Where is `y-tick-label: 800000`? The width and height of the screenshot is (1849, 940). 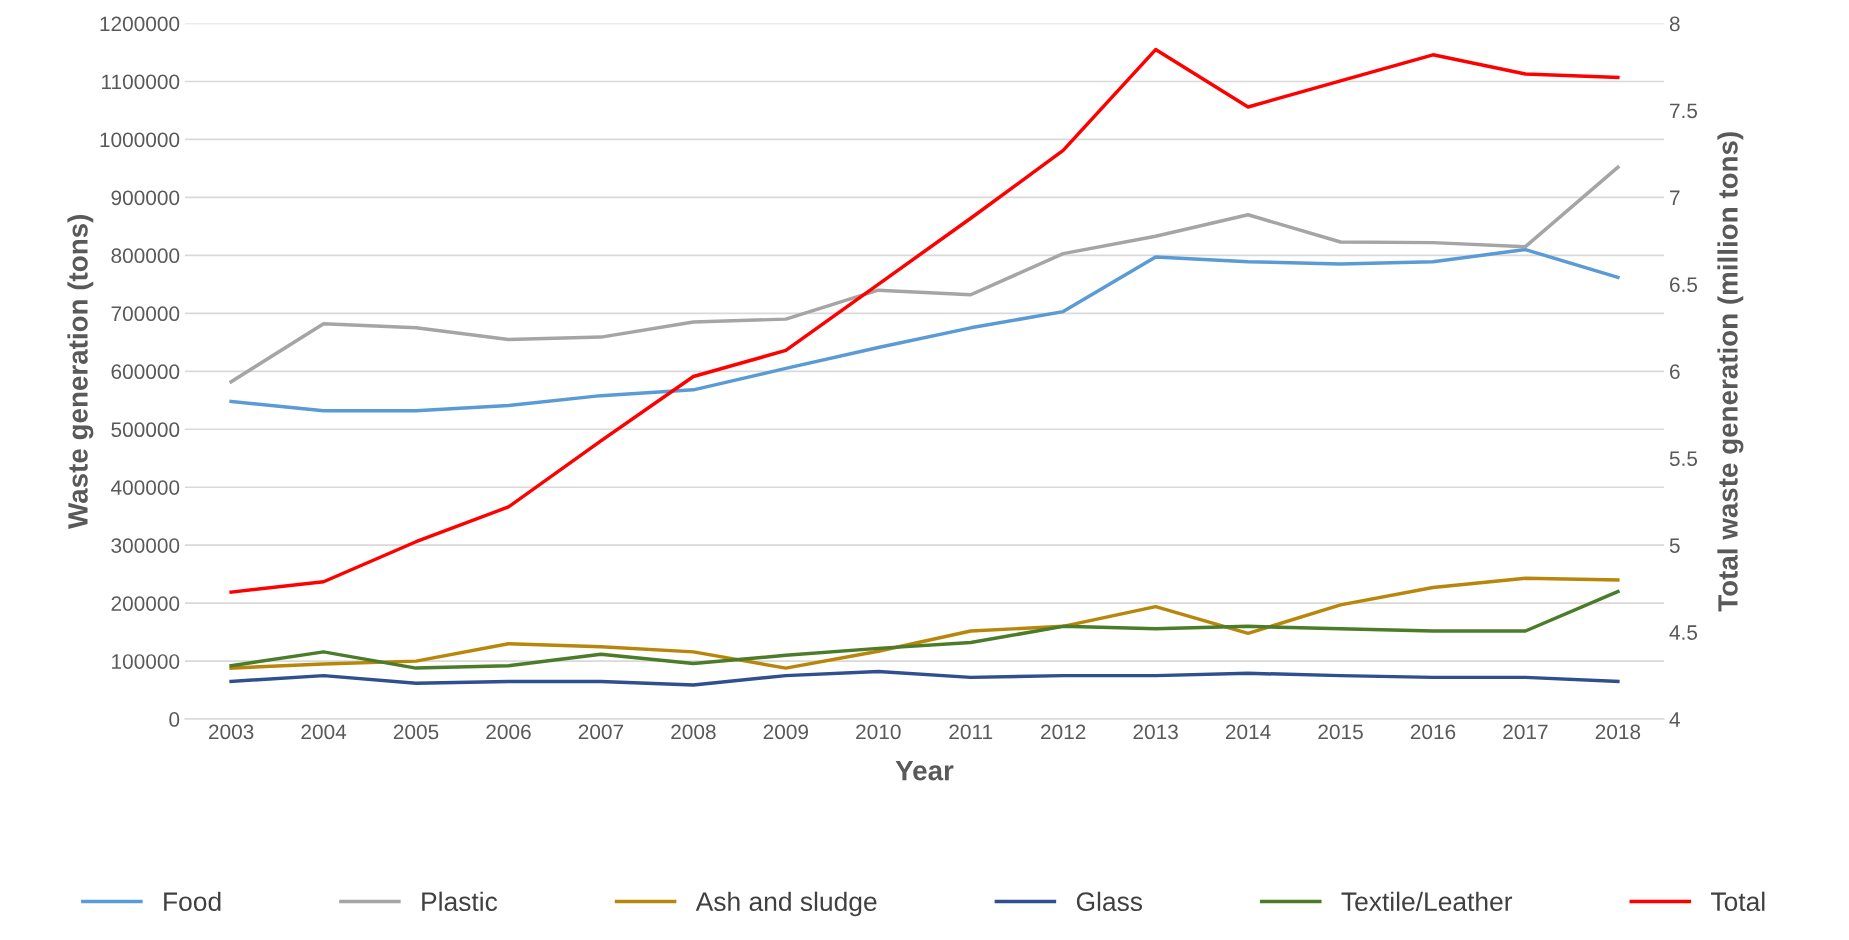
y-tick-label: 800000 is located at coordinates (145, 256).